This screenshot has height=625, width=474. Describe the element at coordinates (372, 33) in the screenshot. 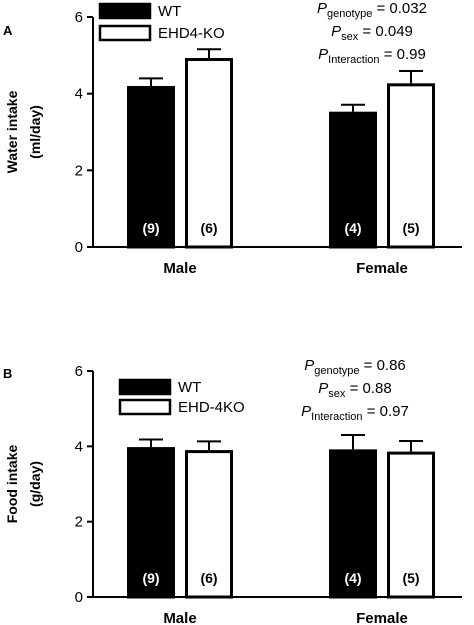

I see `p-value-annotation: Psex = 0.049` at that location.